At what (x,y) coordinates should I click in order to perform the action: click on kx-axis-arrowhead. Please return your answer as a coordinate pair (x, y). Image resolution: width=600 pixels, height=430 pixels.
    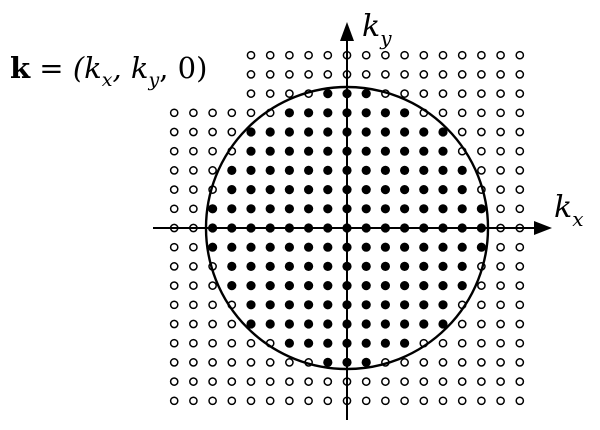
    Looking at the image, I should click on (543, 228).